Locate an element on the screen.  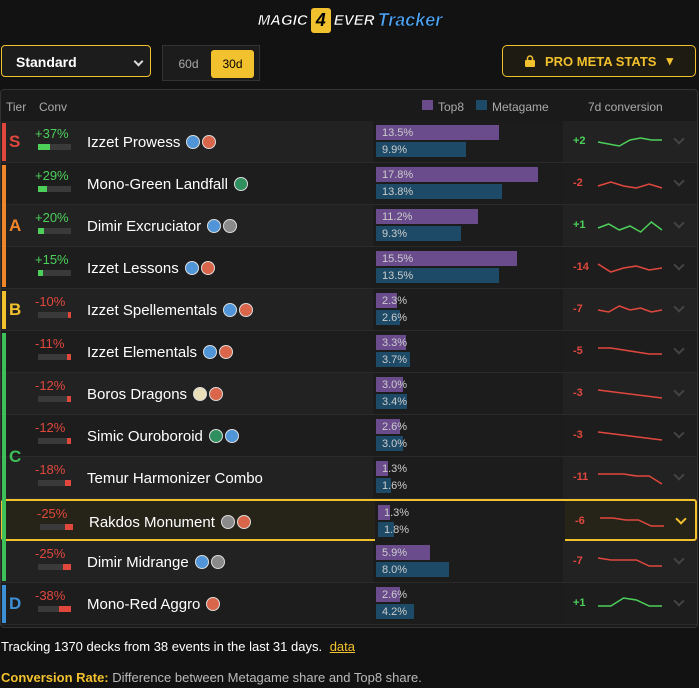
pro-arrow: ▾ is located at coordinates (669, 60).